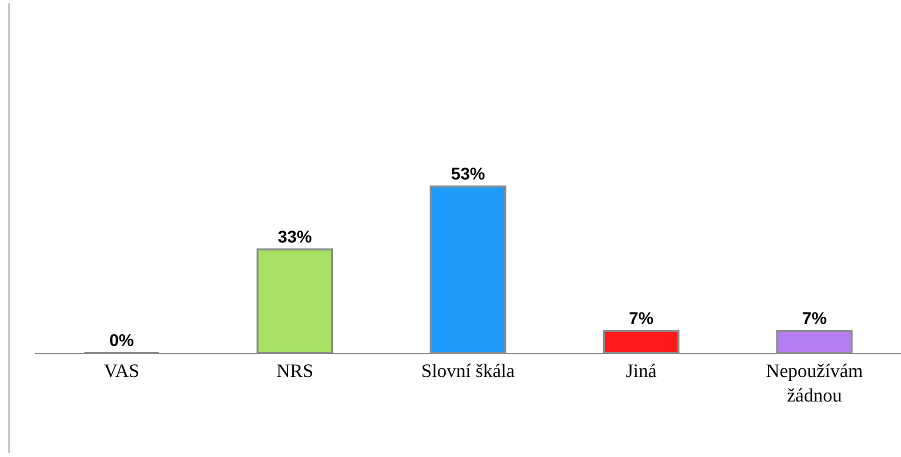 The width and height of the screenshot is (901, 457). I want to click on x-tick-label: VAS, so click(122, 371).